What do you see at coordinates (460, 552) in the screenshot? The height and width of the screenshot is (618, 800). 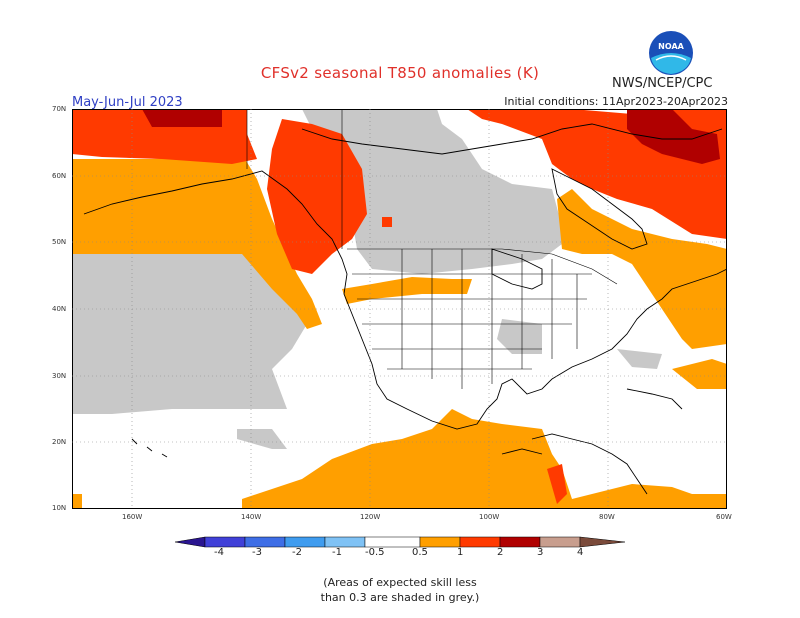 I see `legend-label-p1: 1` at bounding box center [460, 552].